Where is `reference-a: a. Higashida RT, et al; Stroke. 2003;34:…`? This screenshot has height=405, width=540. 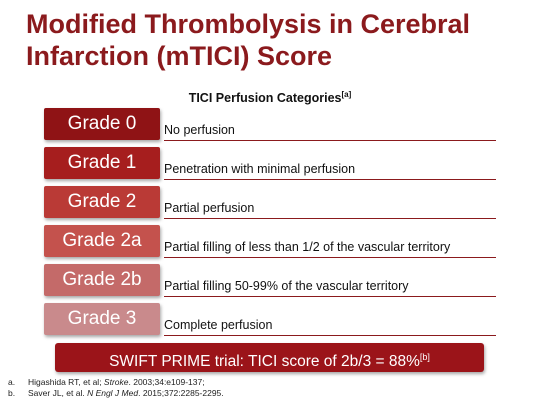 reference-a: a. Higashida RT, et al; Stroke. 2003;34:… is located at coordinates (268, 382).